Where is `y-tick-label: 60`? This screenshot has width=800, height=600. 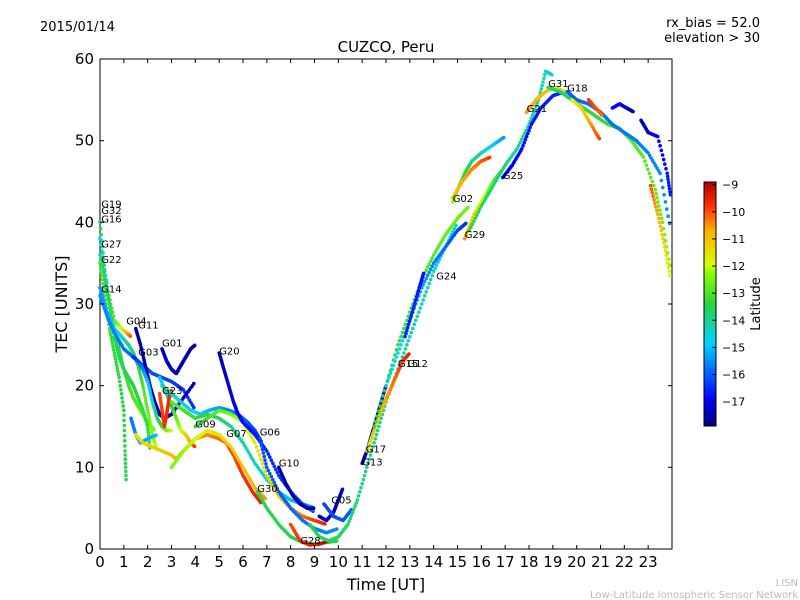
y-tick-label: 60 is located at coordinates (84, 59).